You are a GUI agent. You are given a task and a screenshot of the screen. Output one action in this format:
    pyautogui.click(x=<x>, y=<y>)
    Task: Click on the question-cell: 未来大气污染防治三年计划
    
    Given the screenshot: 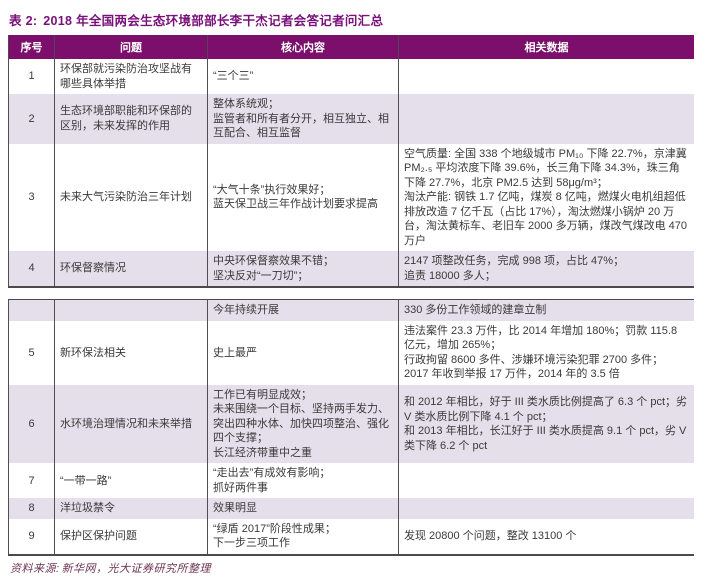 What is the action you would take?
    pyautogui.click(x=130, y=197)
    